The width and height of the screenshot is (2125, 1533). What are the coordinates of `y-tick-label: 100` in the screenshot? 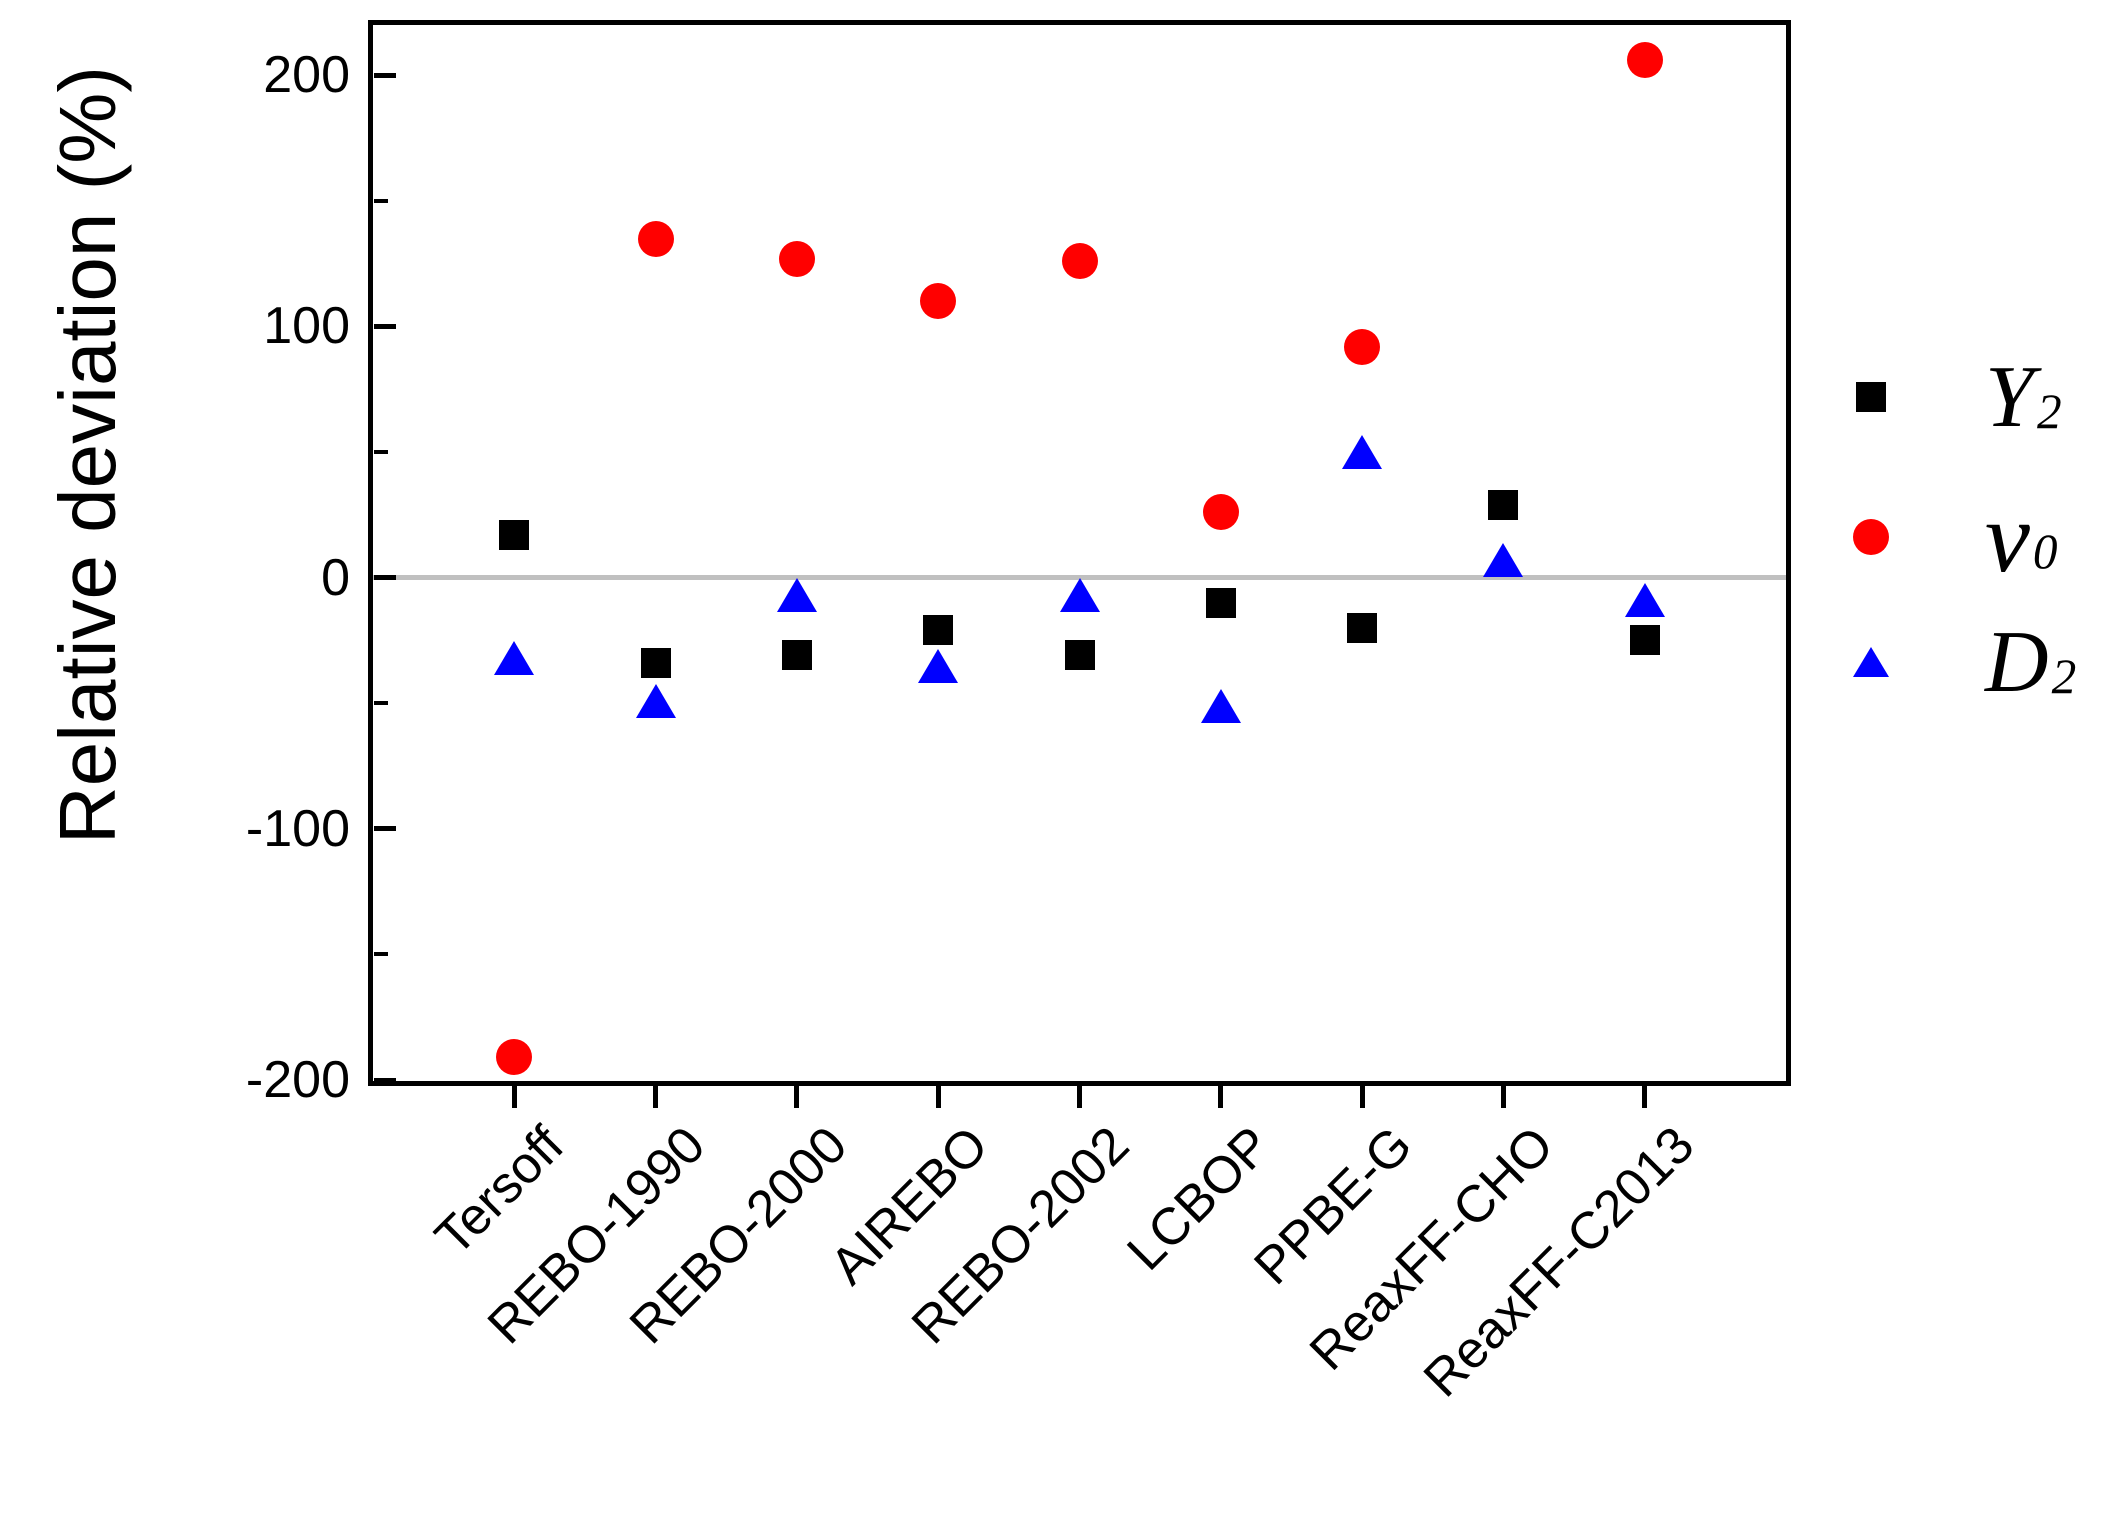 It's located at (306, 326).